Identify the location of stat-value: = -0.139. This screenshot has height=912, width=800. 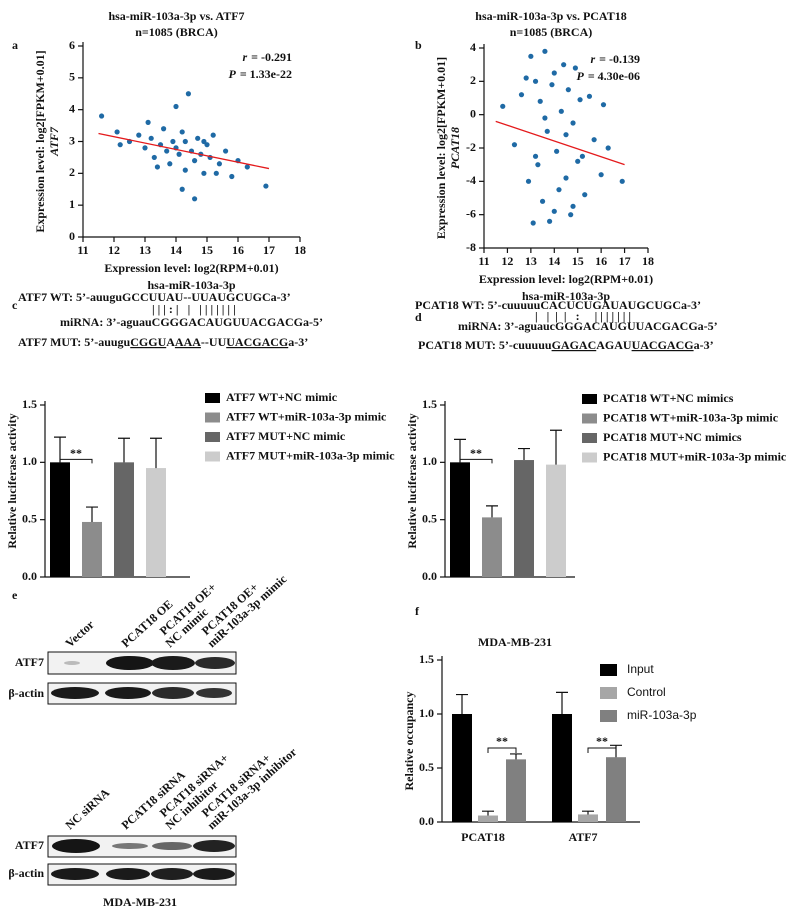
(619, 59).